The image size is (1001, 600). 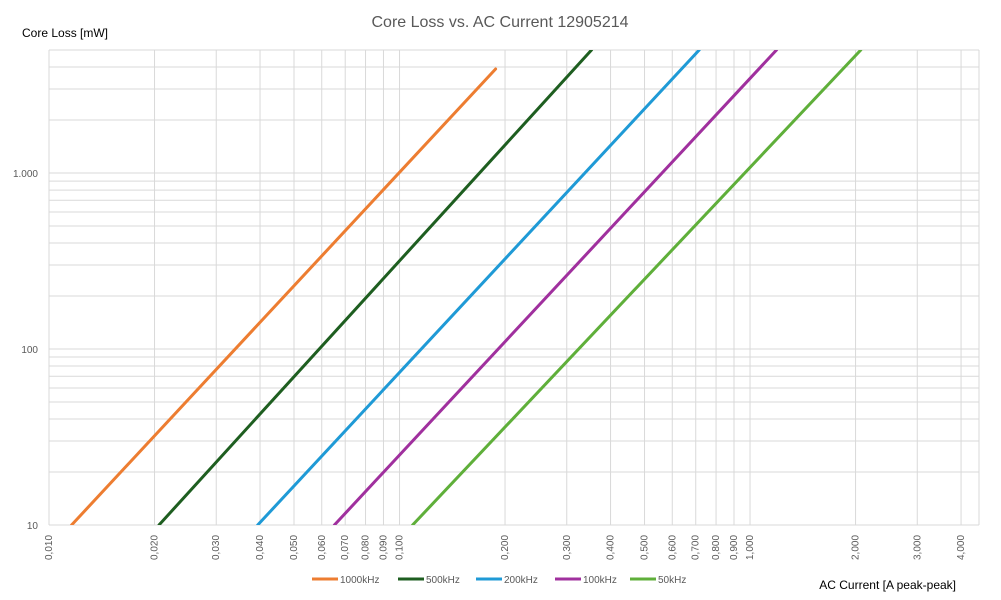 What do you see at coordinates (29, 350) in the screenshot?
I see `y-tick-label: 100` at bounding box center [29, 350].